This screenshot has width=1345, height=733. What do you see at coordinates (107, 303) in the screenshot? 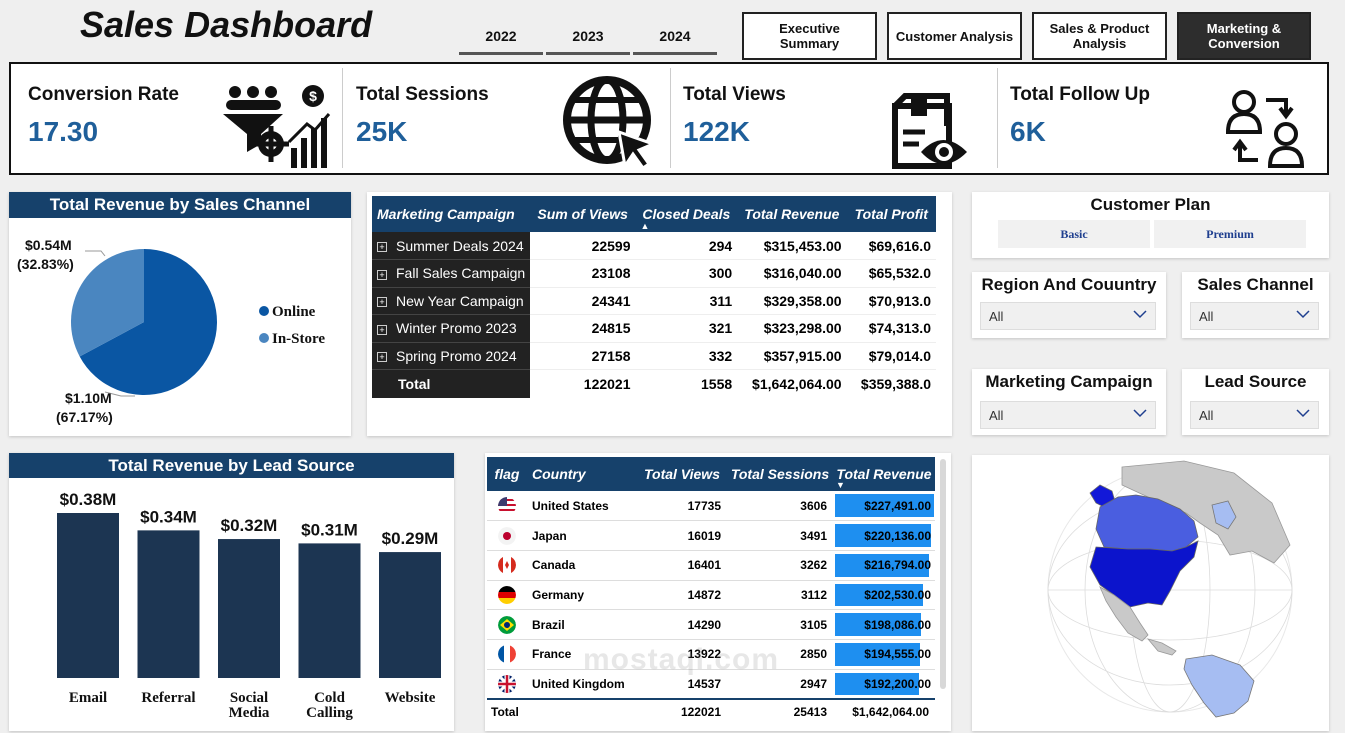
I see `pie-slice-in-store` at bounding box center [107, 303].